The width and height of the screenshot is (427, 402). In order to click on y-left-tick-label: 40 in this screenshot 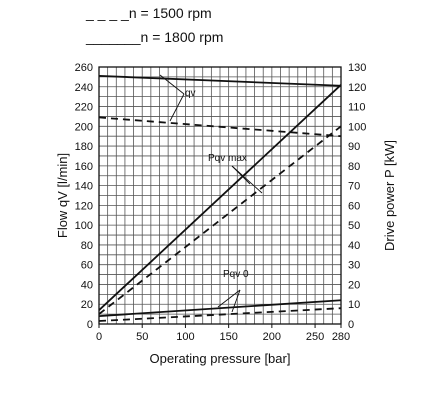, I will do `click(87, 285)`.